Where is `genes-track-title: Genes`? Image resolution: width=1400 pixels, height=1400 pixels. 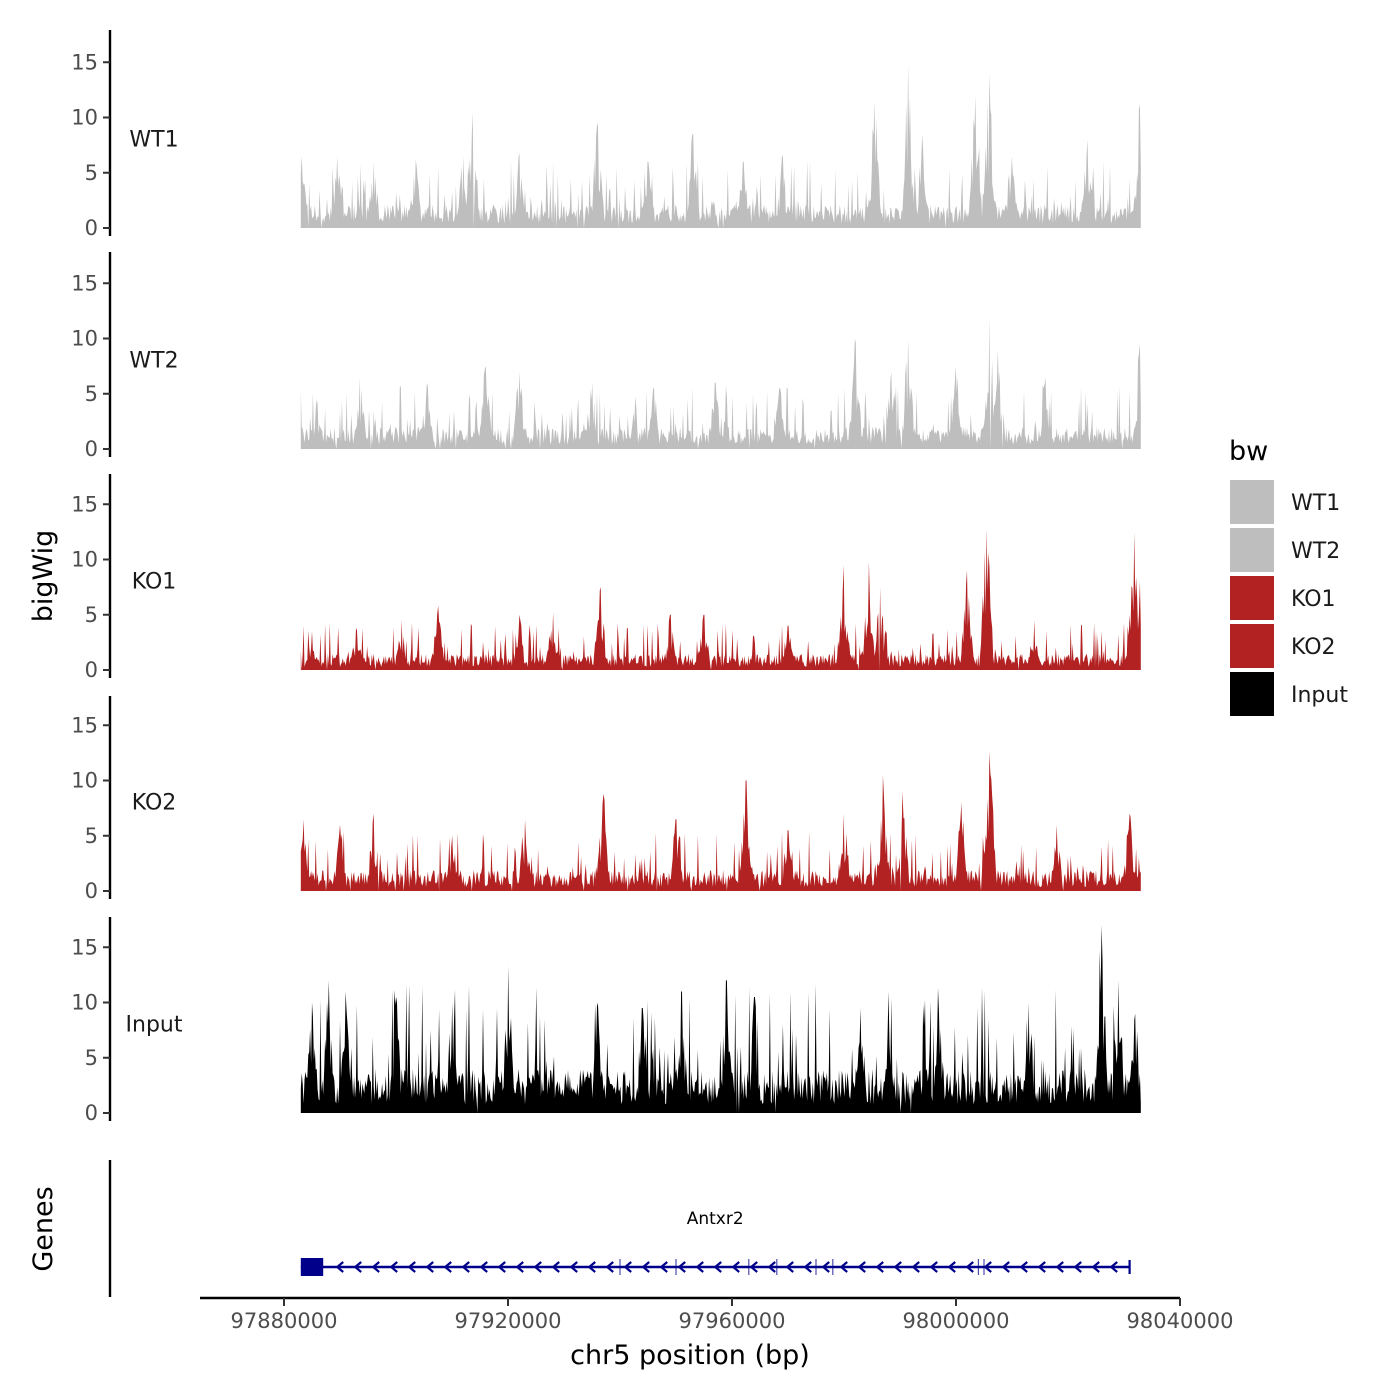 genes-track-title: Genes is located at coordinates (43, 1228).